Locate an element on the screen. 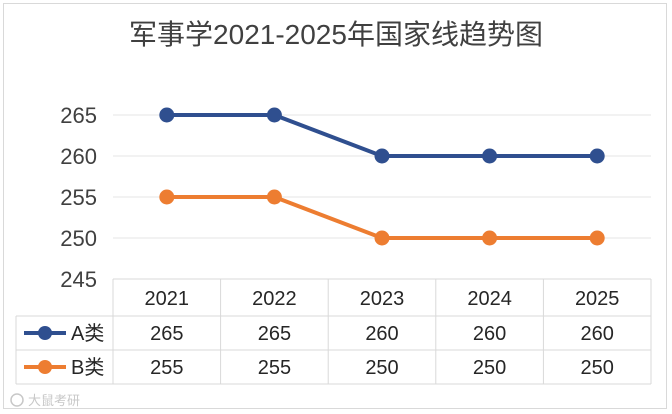 Image resolution: width=672 pixels, height=414 pixels. legend-marker-a is located at coordinates (45, 333).